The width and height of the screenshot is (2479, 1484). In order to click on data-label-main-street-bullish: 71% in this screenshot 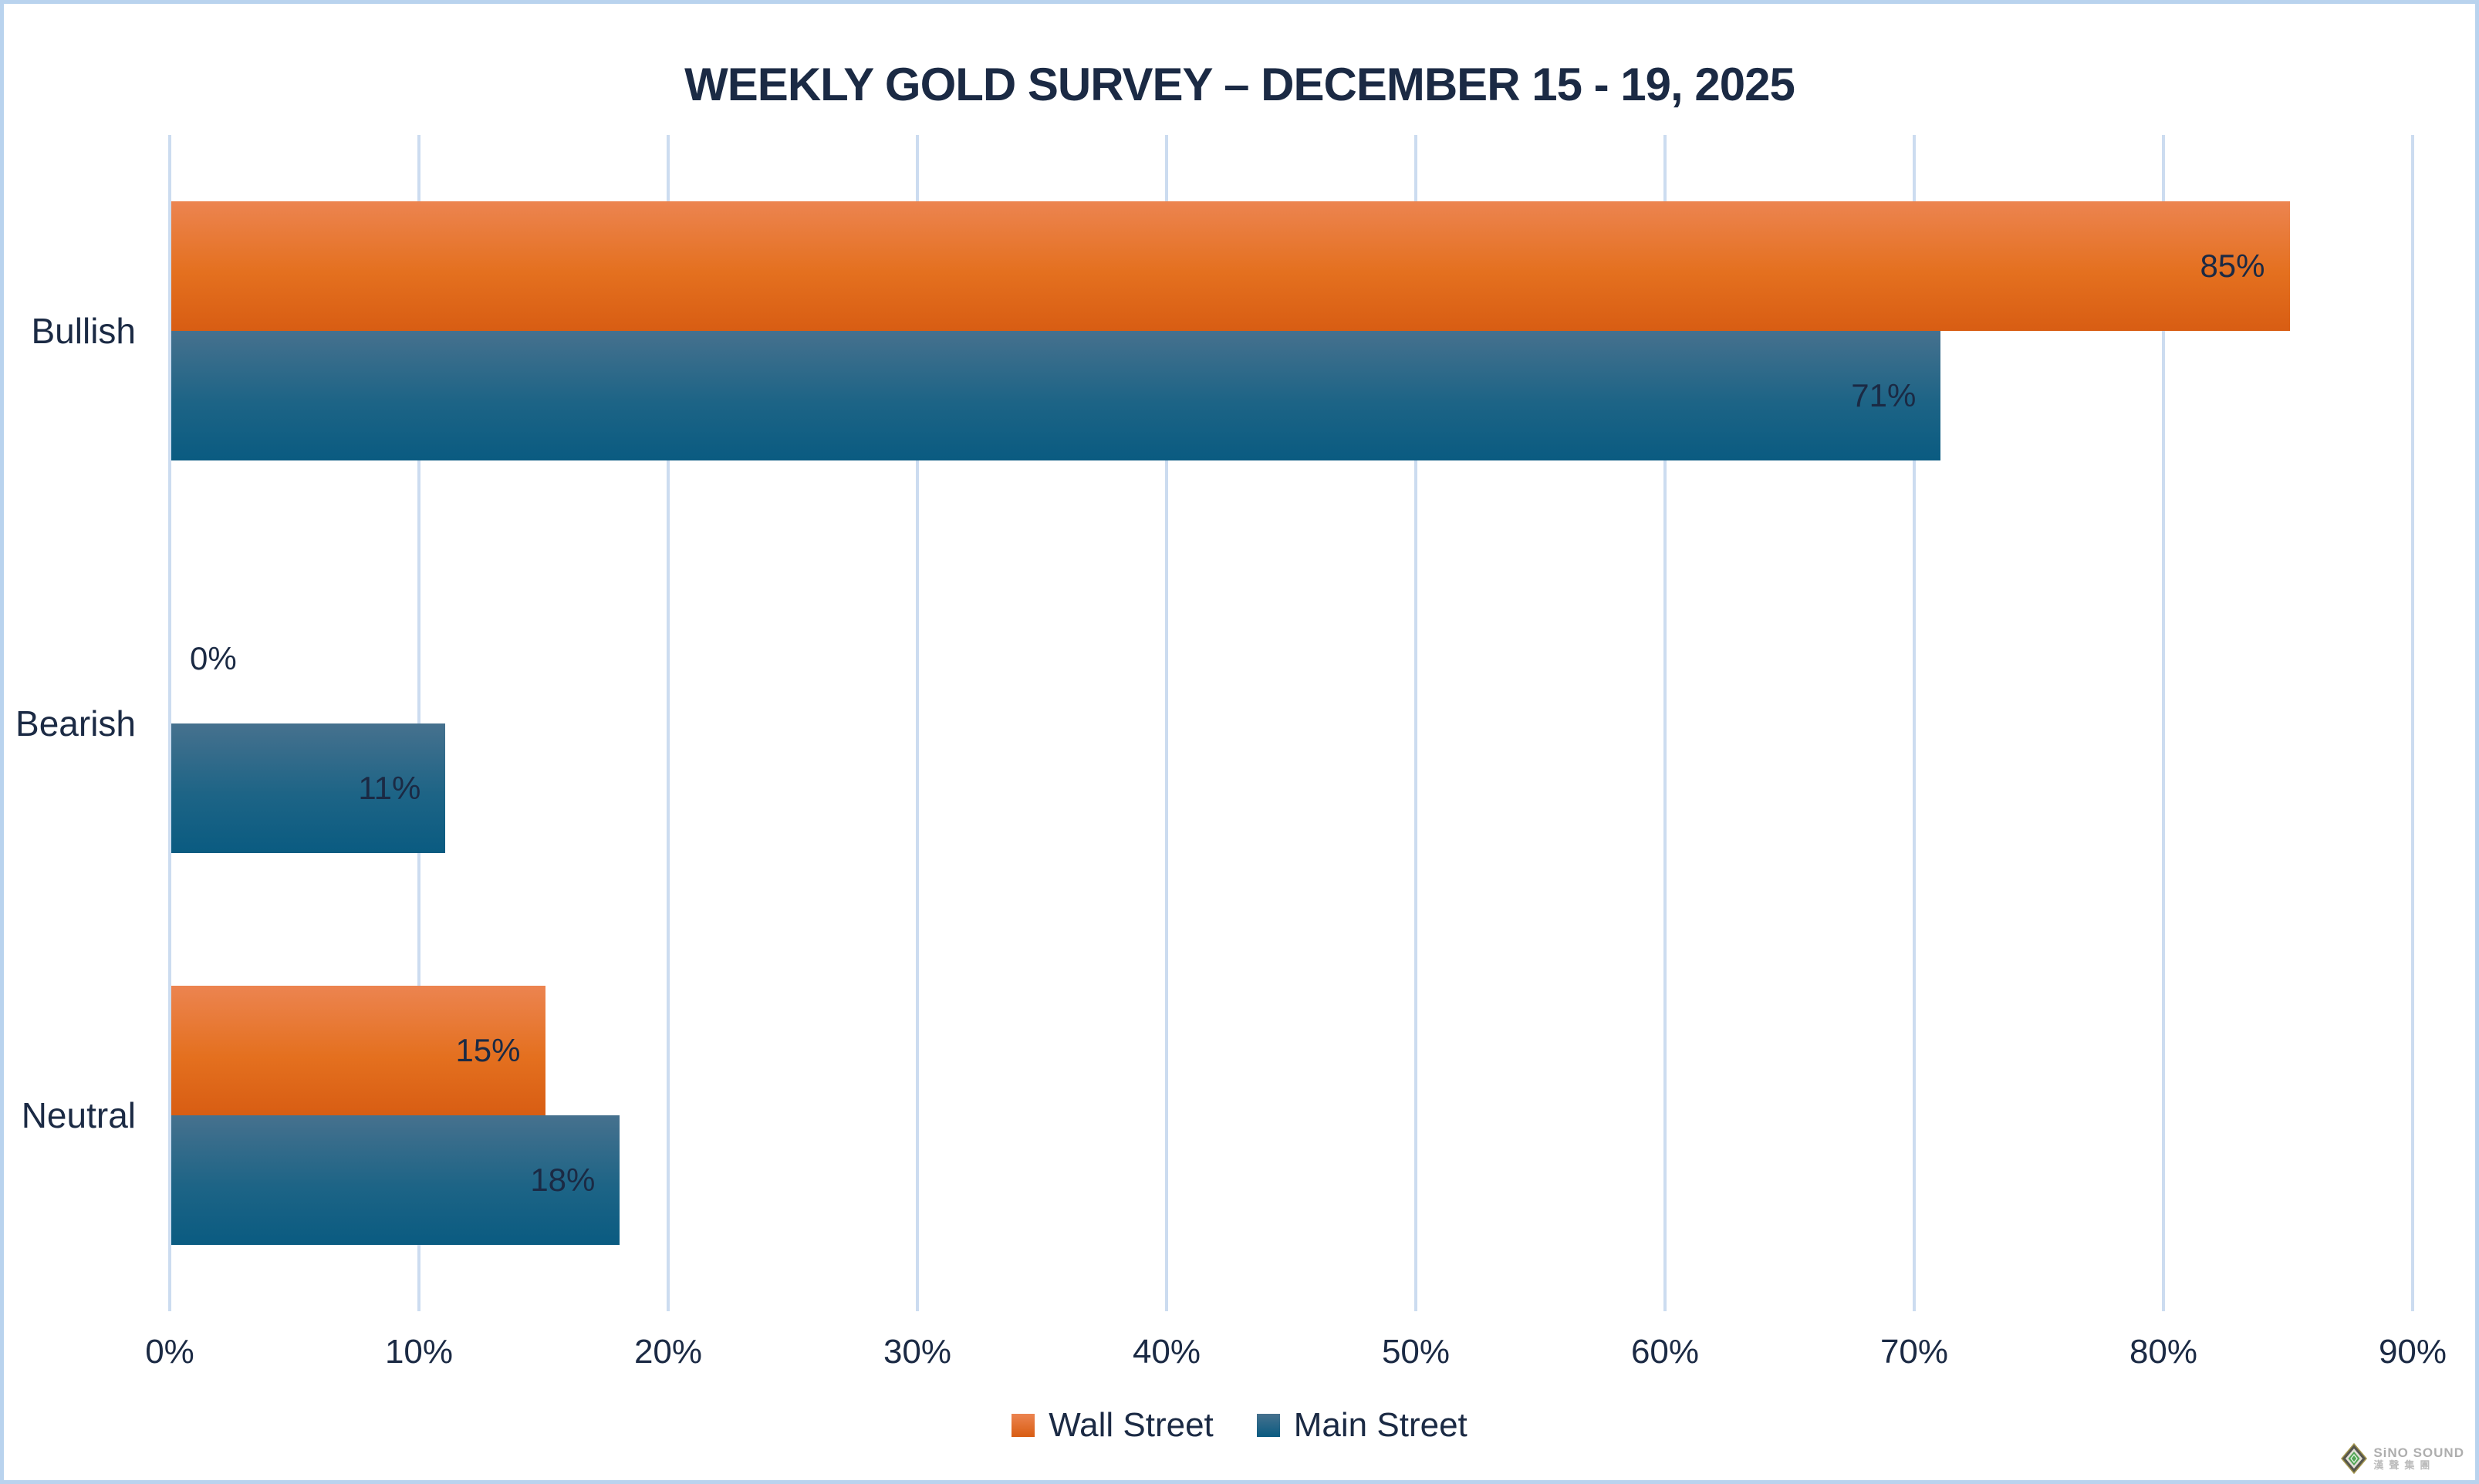, I will do `click(1884, 395)`.